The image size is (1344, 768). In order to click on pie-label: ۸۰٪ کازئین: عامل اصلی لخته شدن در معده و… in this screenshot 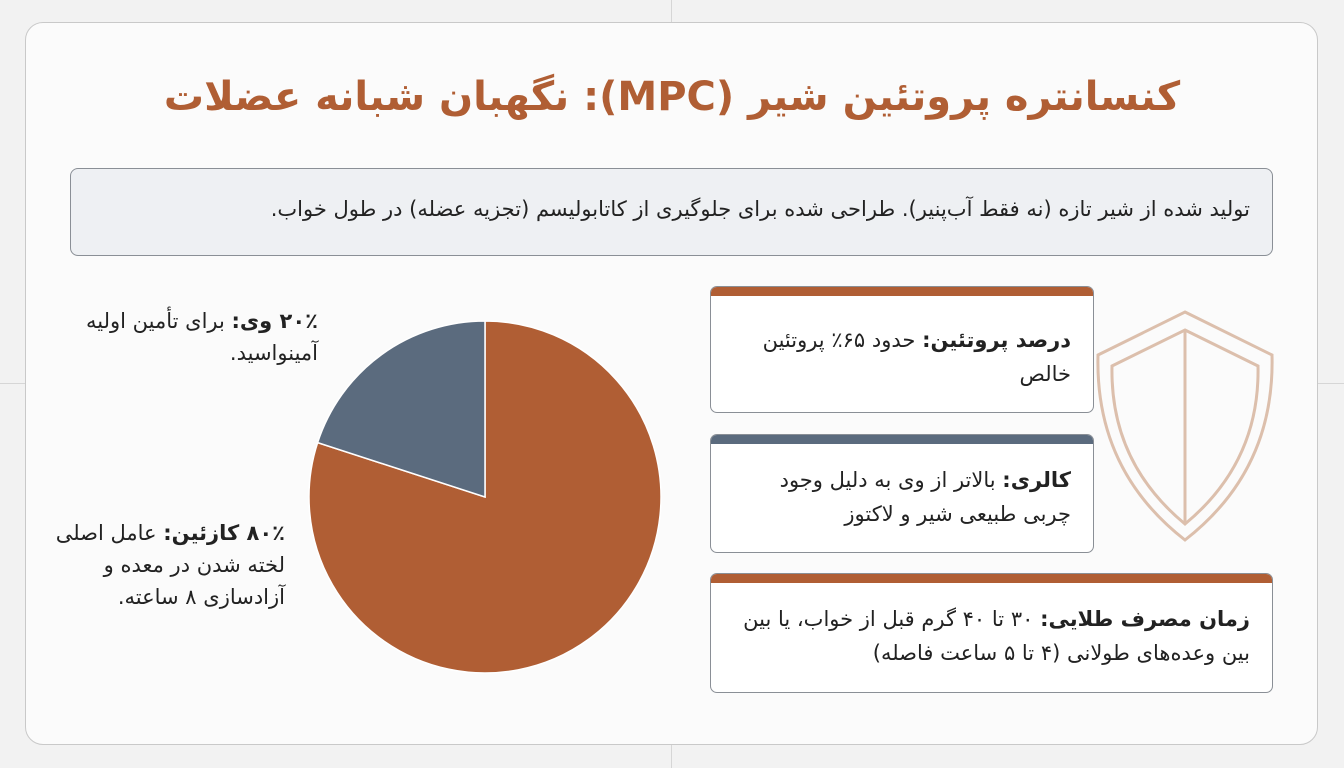, I will do `click(170, 565)`.